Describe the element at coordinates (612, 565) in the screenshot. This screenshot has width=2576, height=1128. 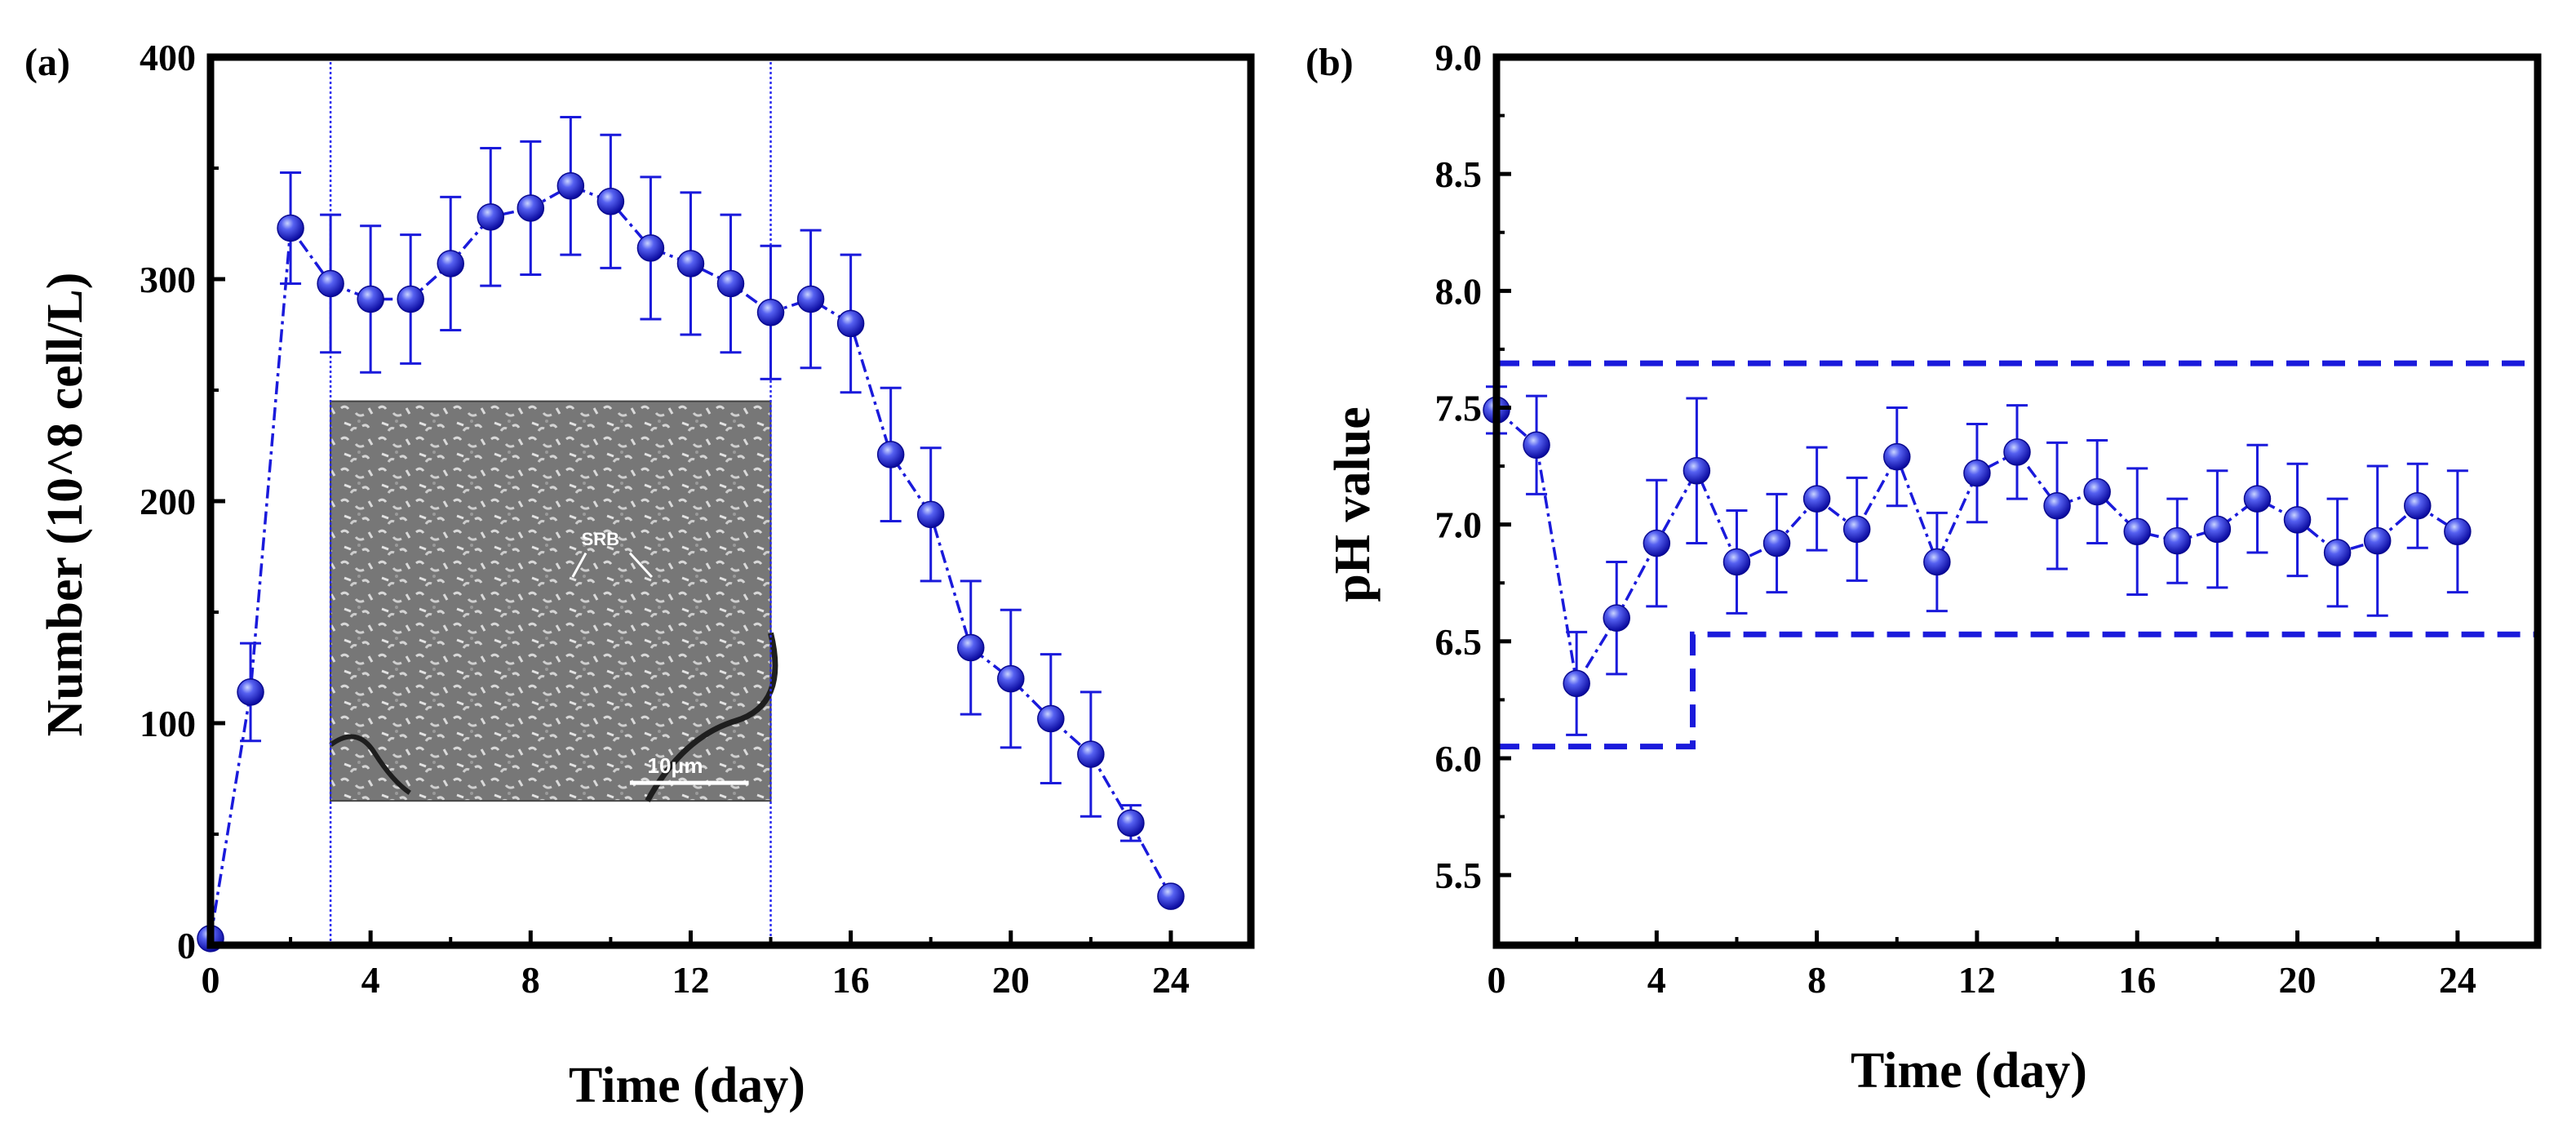
I see `sem-srb-arrows` at that location.